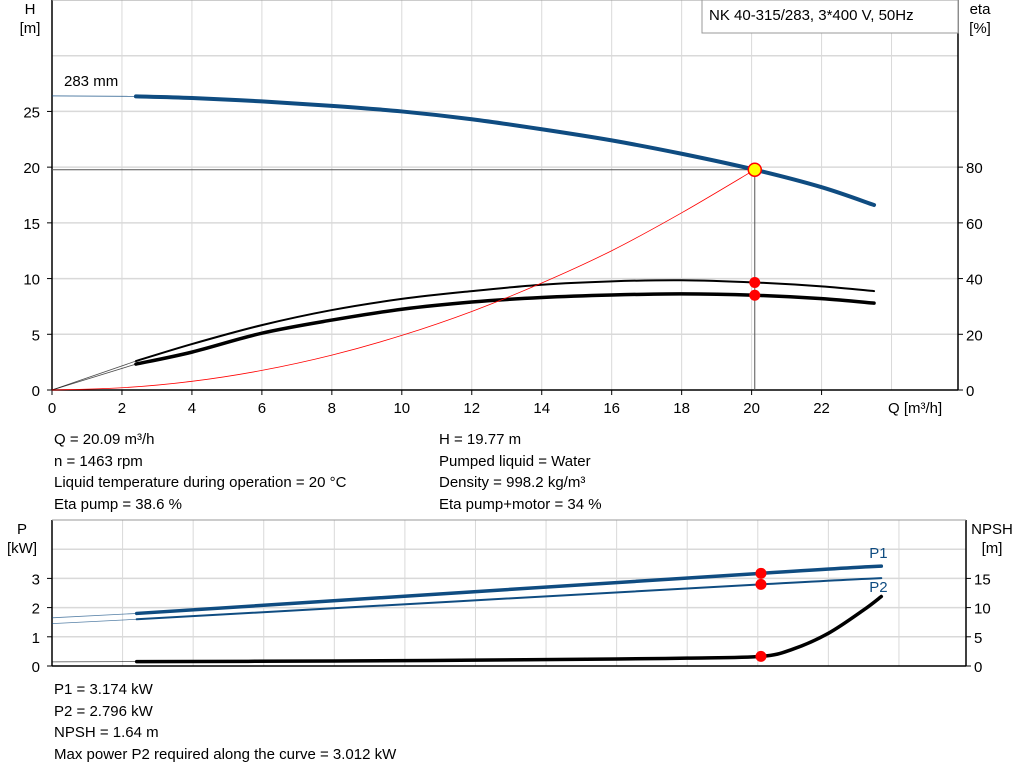 This screenshot has height=781, width=1024. Describe the element at coordinates (98, 461) in the screenshot. I see `info-n: n = 1463 rpm` at that location.